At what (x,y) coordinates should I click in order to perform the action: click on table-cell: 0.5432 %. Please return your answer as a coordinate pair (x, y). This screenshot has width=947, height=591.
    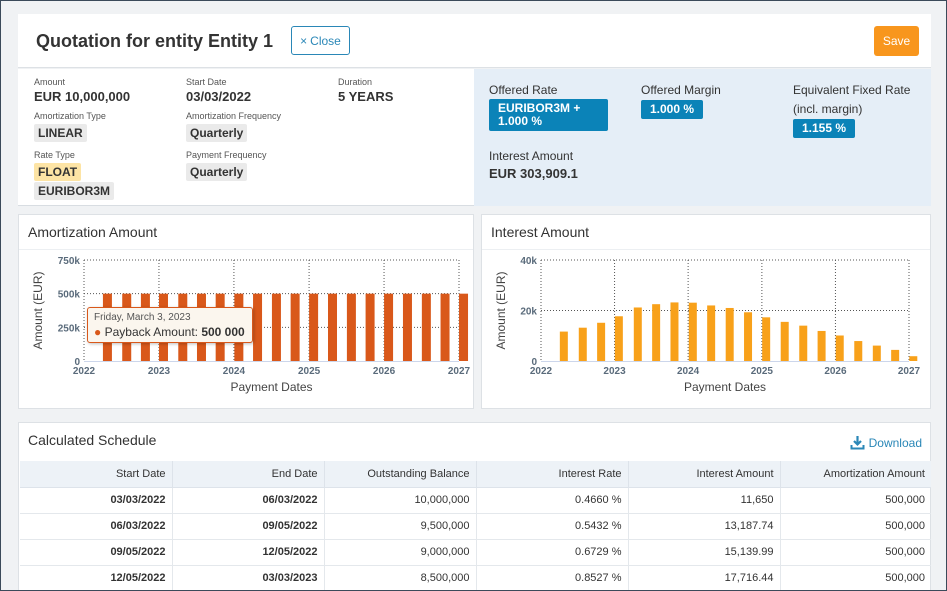
    Looking at the image, I should click on (552, 526).